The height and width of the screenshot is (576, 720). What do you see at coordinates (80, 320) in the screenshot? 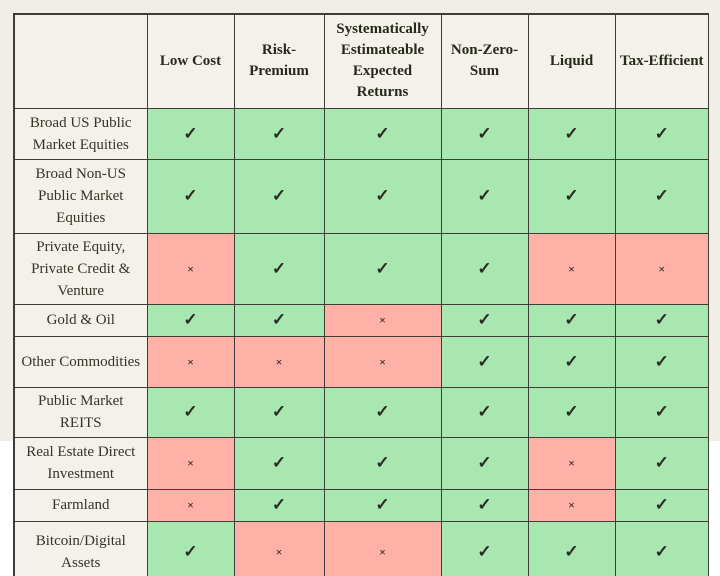
I see `row-label: Gold & Oil` at bounding box center [80, 320].